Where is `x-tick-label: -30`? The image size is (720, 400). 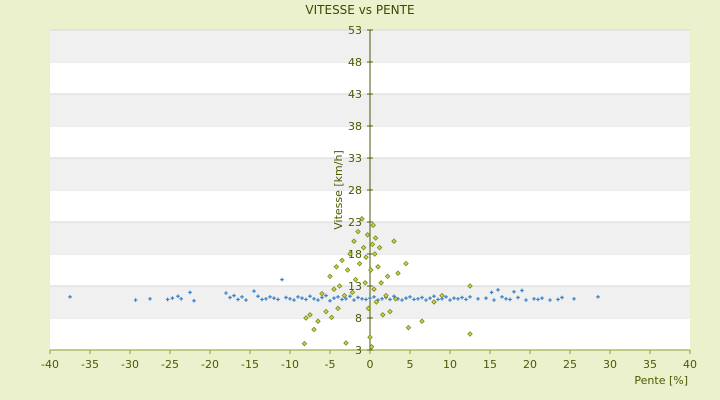 x-tick-label: -30 is located at coordinates (130, 364).